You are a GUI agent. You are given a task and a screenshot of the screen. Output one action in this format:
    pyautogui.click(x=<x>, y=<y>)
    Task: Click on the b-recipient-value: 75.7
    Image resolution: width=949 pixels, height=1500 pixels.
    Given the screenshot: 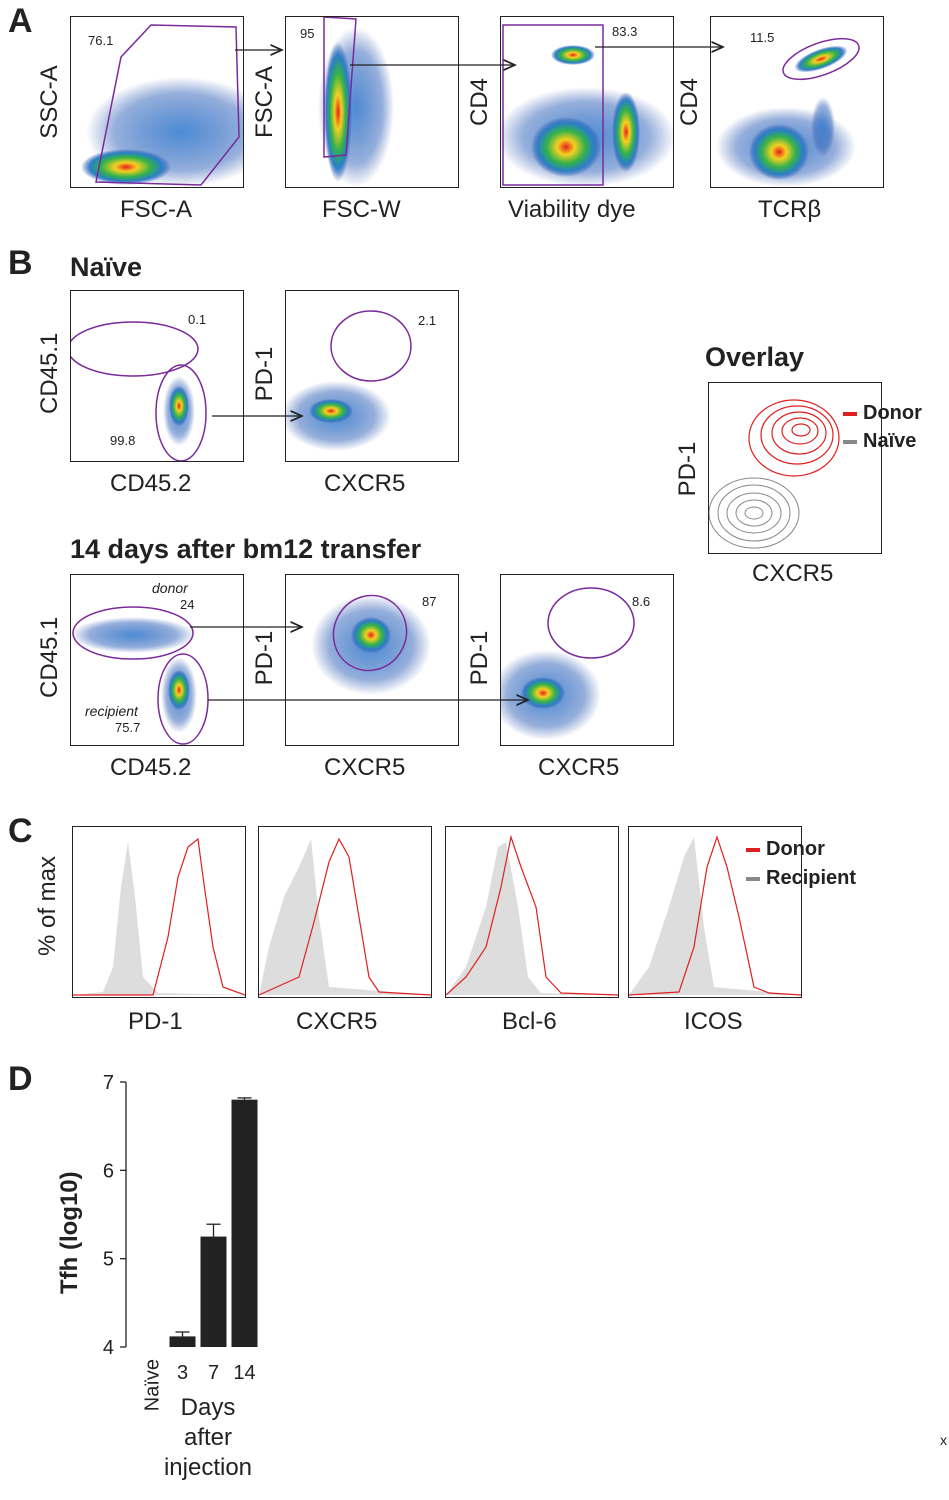 What is the action you would take?
    pyautogui.click(x=128, y=727)
    